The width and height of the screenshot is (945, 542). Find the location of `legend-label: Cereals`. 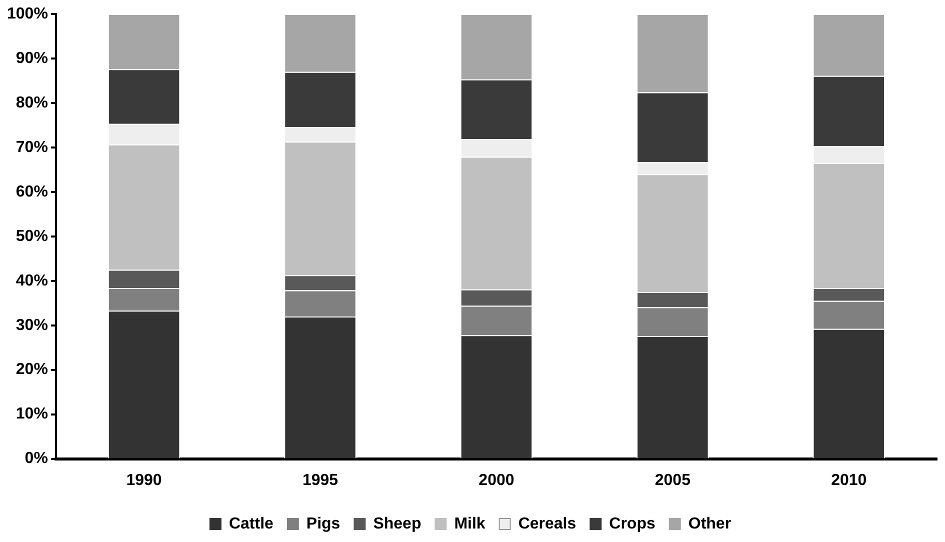

legend-label: Cereals is located at coordinates (547, 523).